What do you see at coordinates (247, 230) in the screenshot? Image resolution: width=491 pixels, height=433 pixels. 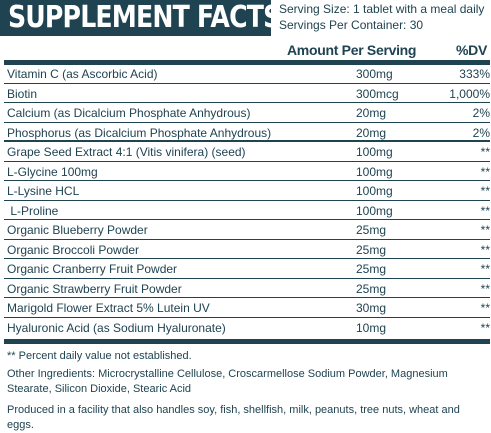 I see `table-row: Organic Blueberry Powder 25mg **` at bounding box center [247, 230].